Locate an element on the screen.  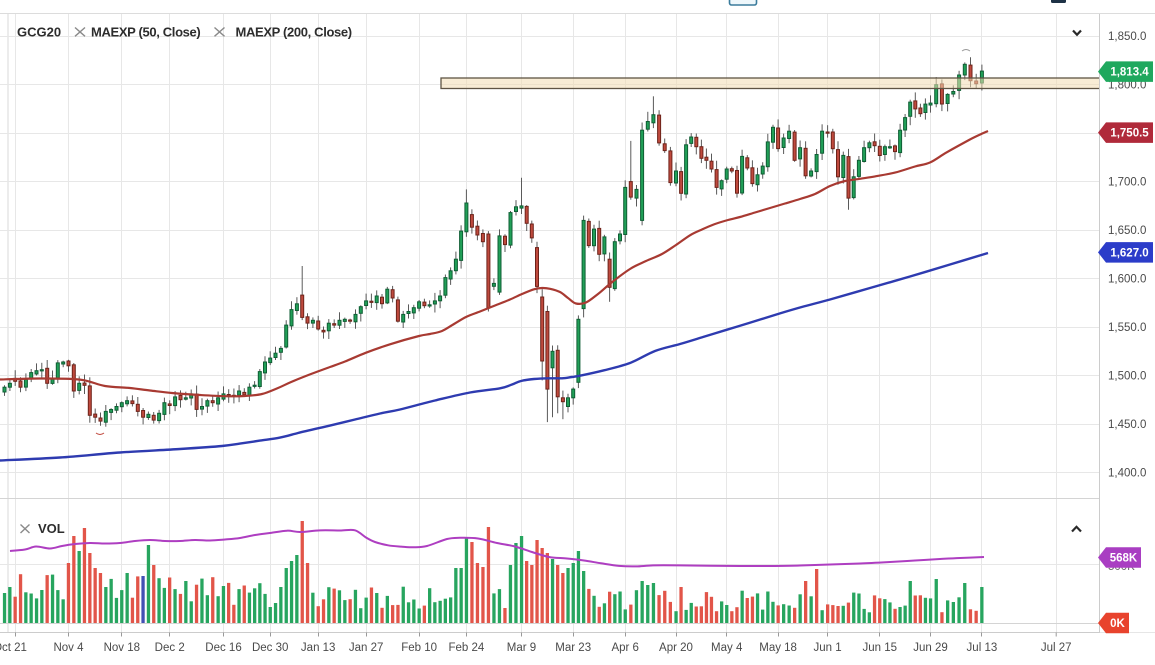
svg-text: 0K is located at coordinates (1117, 624).